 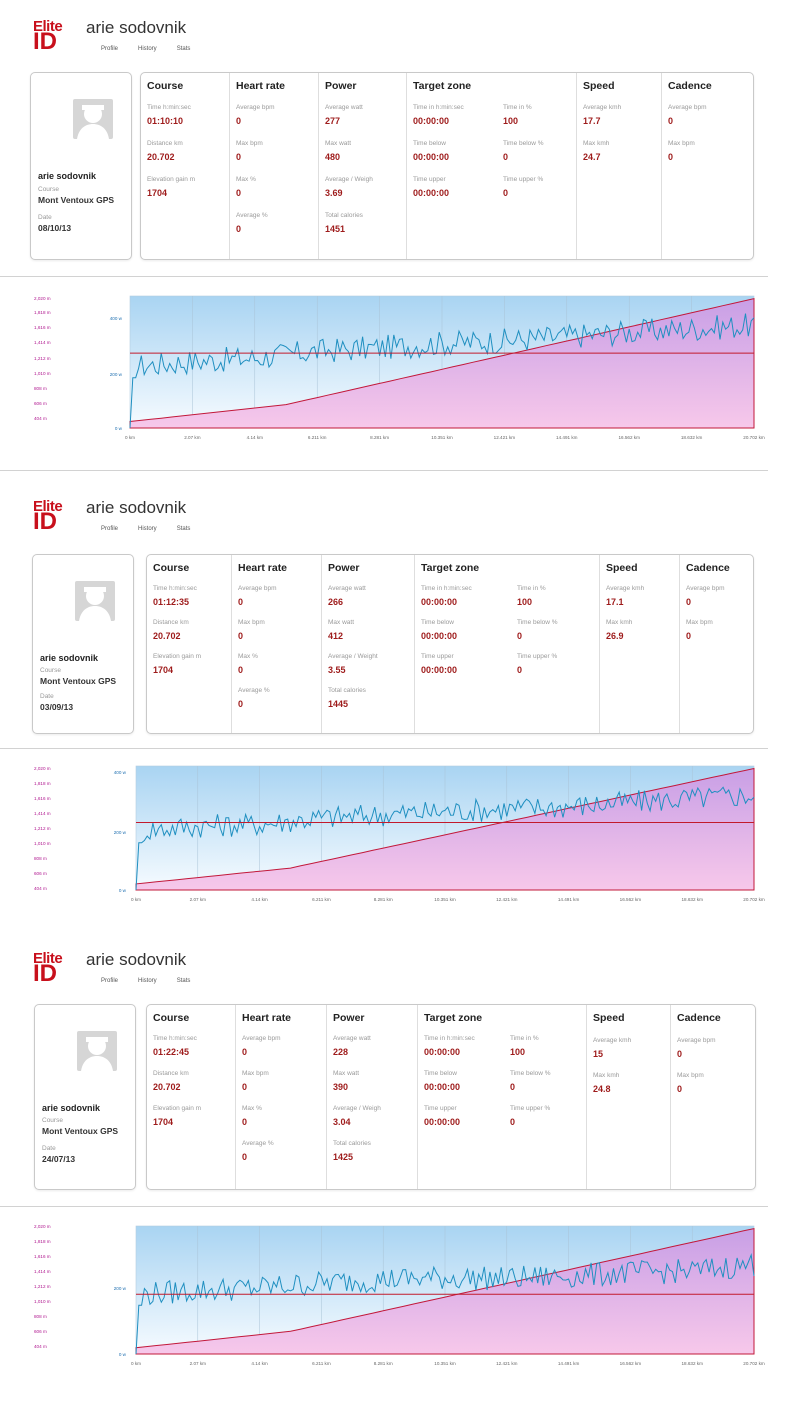 I want to click on x-tick-label: 2.07 km, so click(x=198, y=1363).